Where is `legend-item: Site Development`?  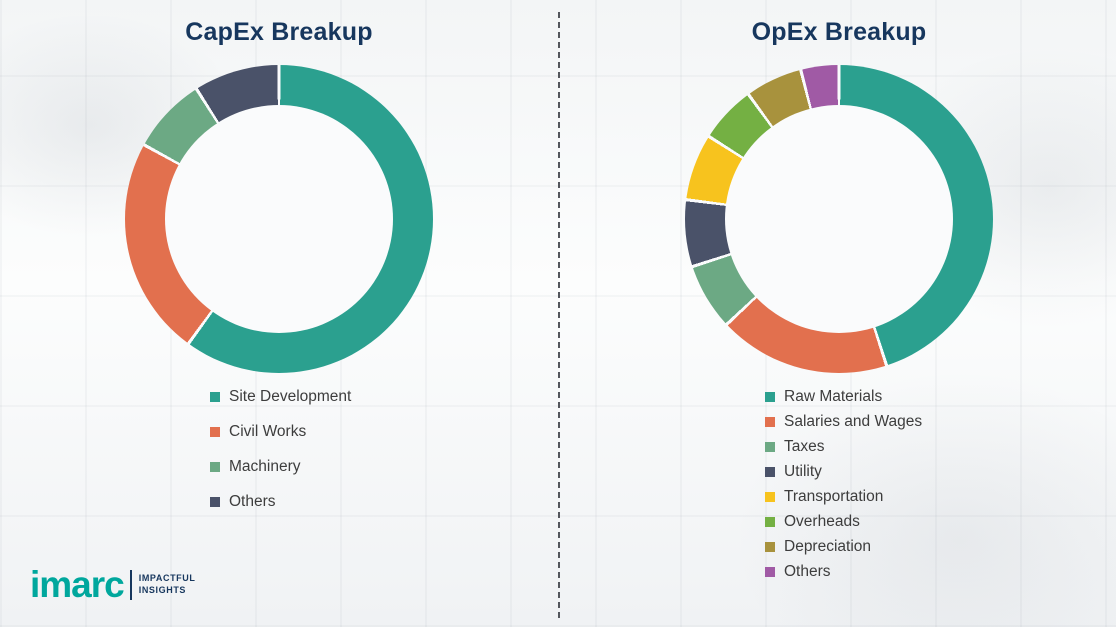 legend-item: Site Development is located at coordinates (321, 397).